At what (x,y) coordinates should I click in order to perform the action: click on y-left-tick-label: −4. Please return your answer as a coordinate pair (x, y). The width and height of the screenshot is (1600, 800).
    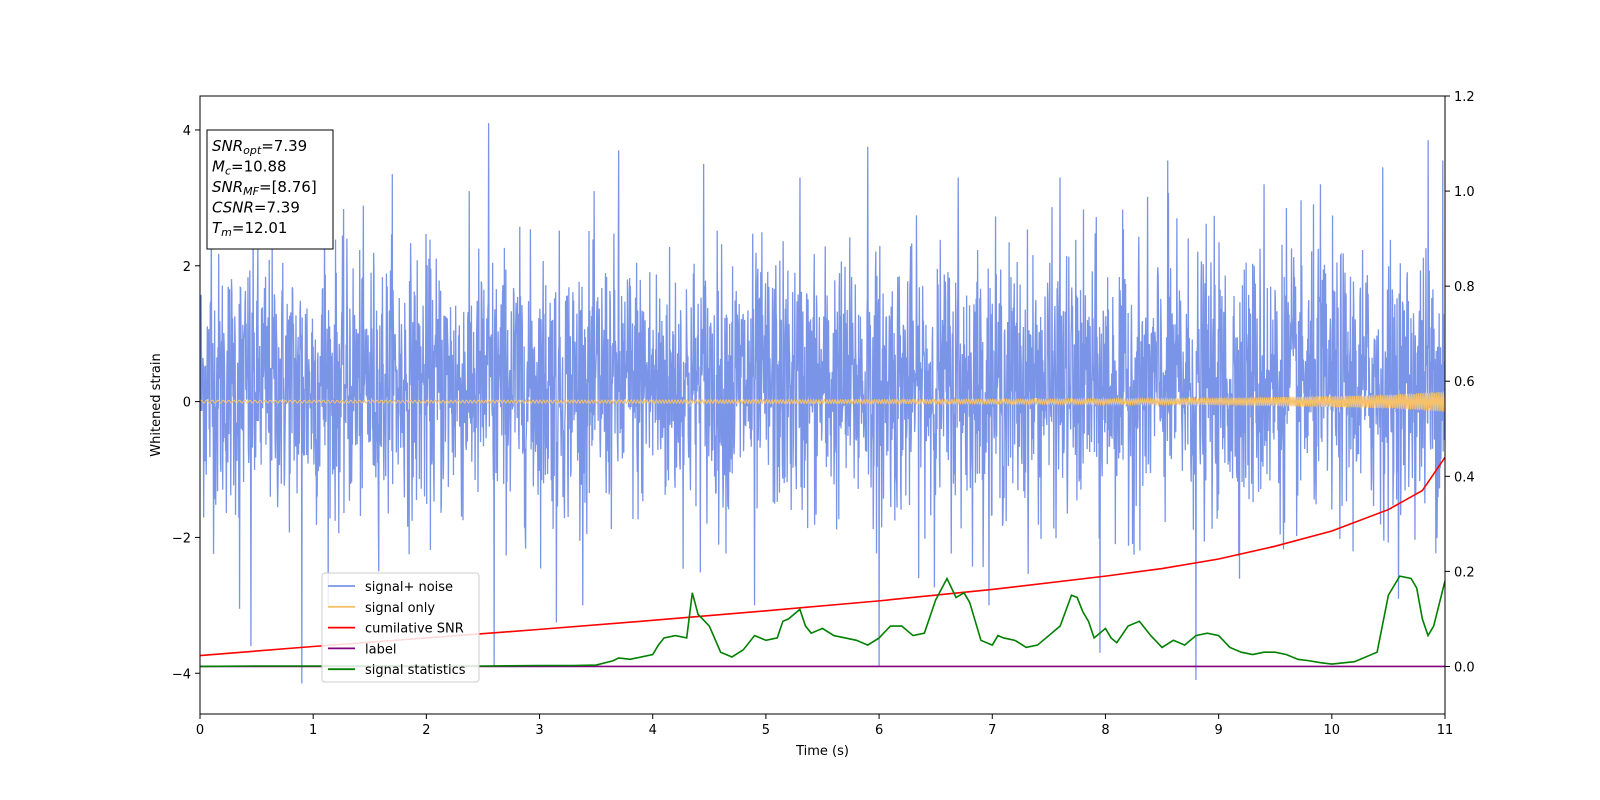
    Looking at the image, I should click on (181, 674).